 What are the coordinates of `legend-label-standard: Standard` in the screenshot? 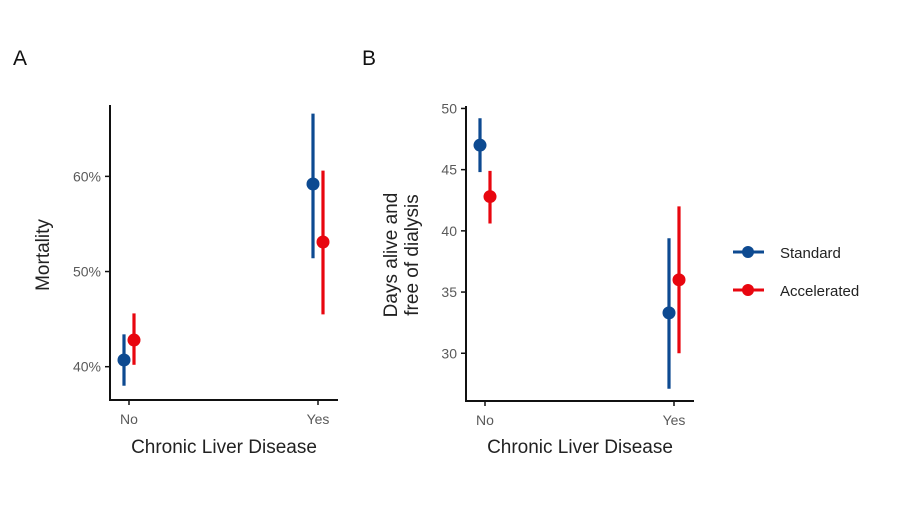 It's located at (810, 253).